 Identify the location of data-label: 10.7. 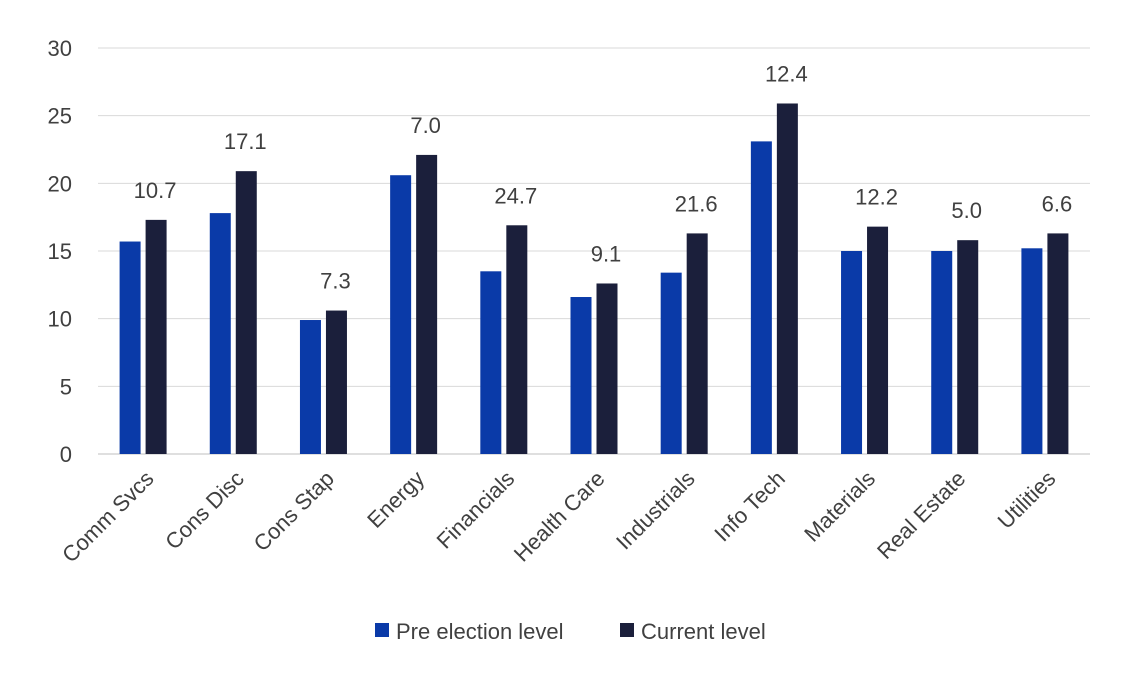
(155, 190).